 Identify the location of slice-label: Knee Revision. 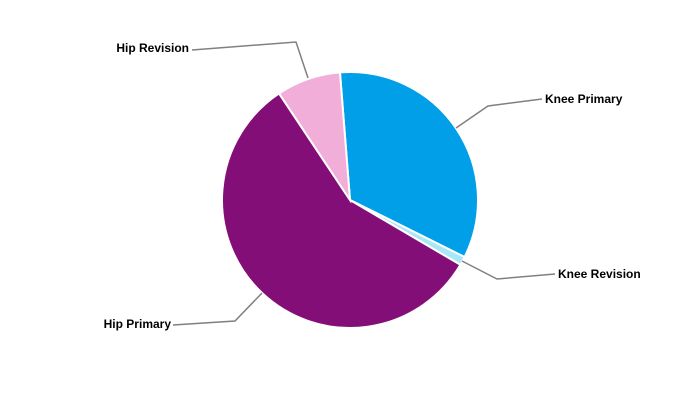
(599, 274).